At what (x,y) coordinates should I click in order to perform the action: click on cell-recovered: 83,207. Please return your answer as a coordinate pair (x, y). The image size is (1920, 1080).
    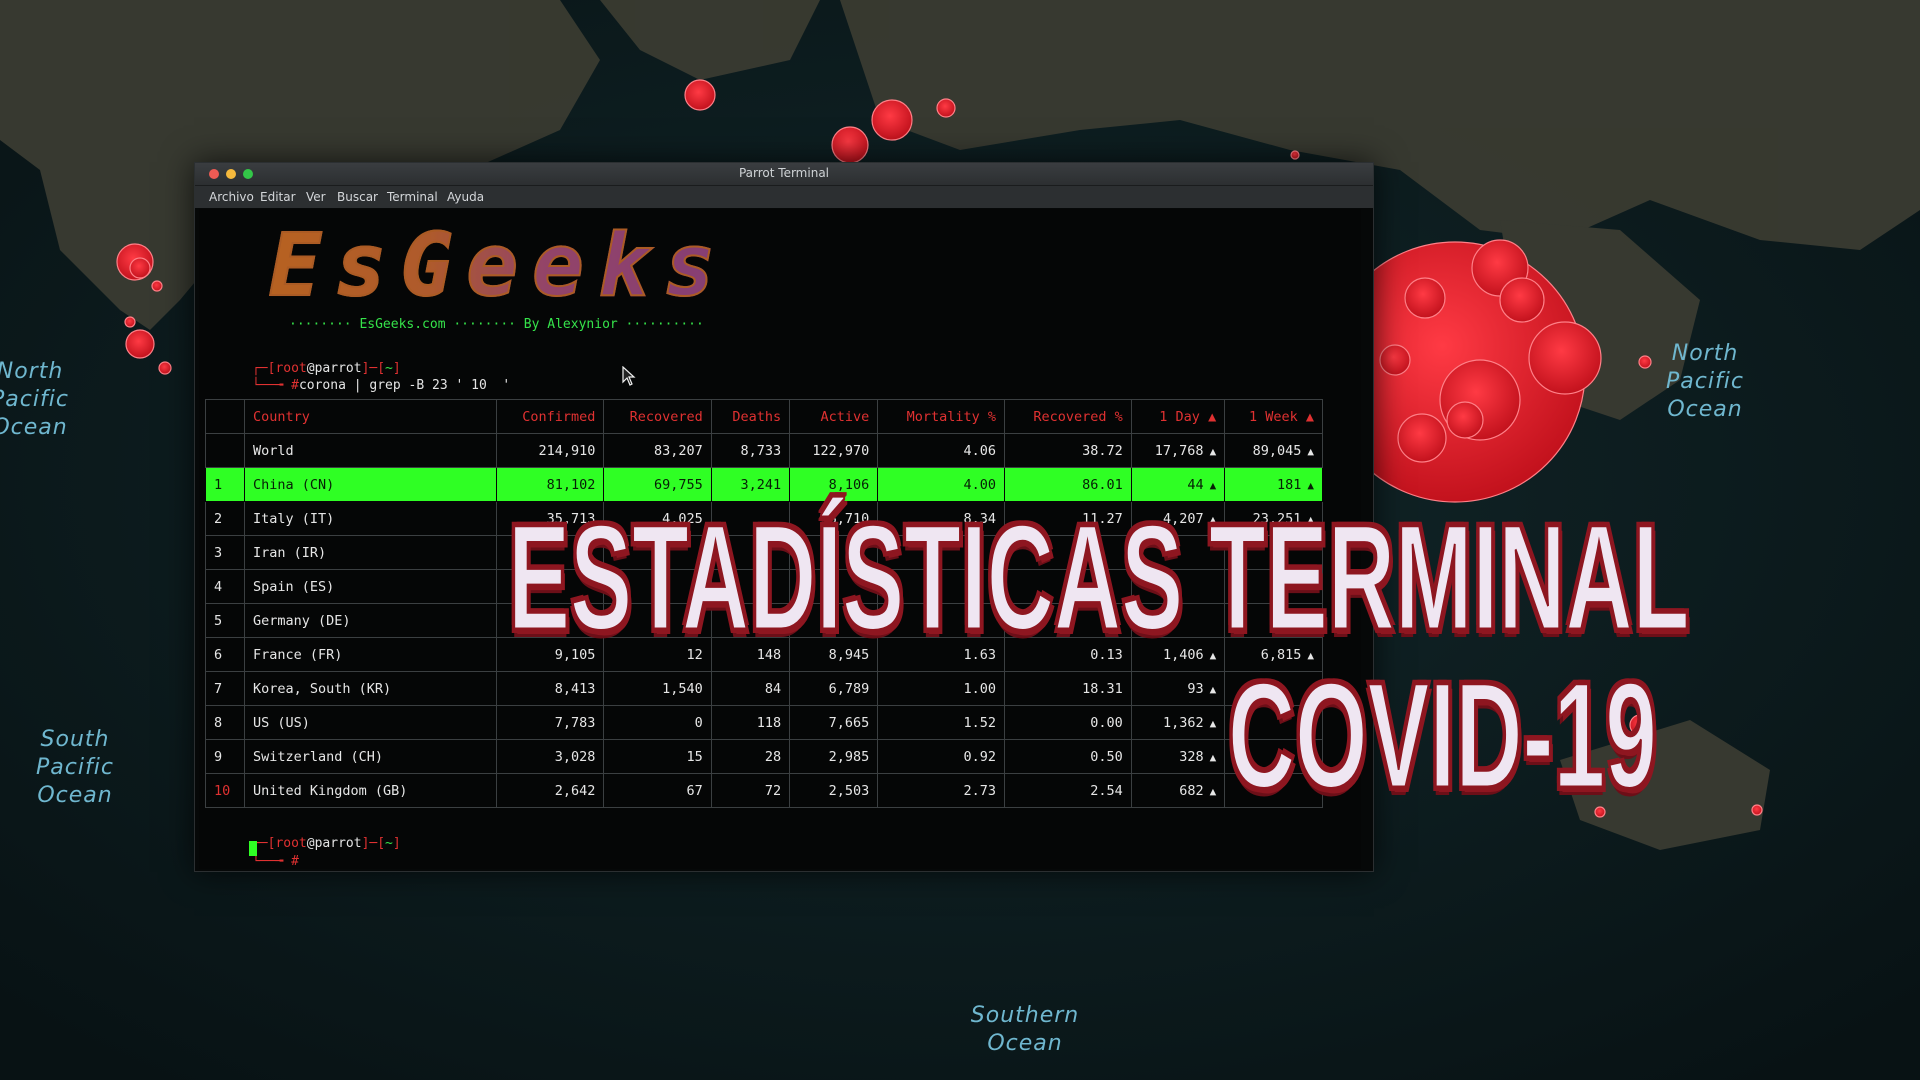
    Looking at the image, I should click on (657, 450).